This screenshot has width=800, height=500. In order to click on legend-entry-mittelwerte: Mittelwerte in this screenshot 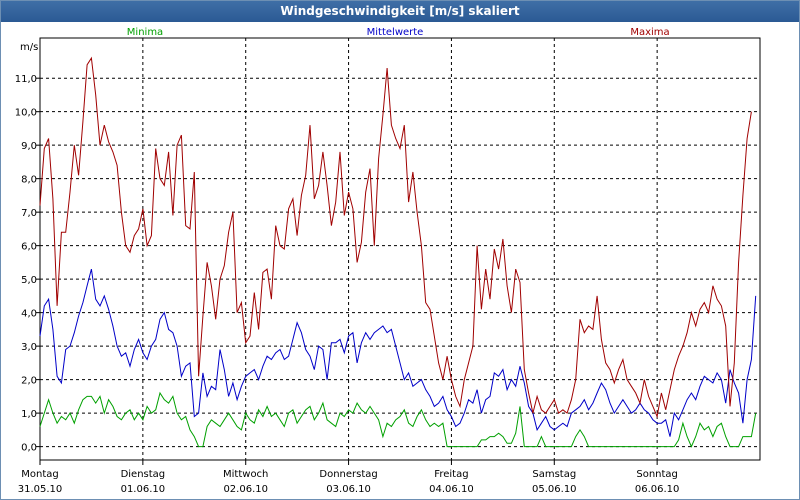, I will do `click(395, 32)`.